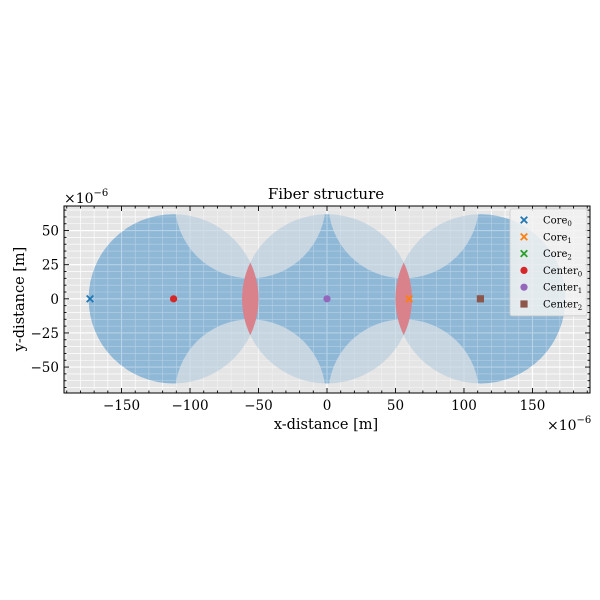 Image resolution: width=600 pixels, height=600 pixels. I want to click on x-tick-label: −100, so click(189, 406).